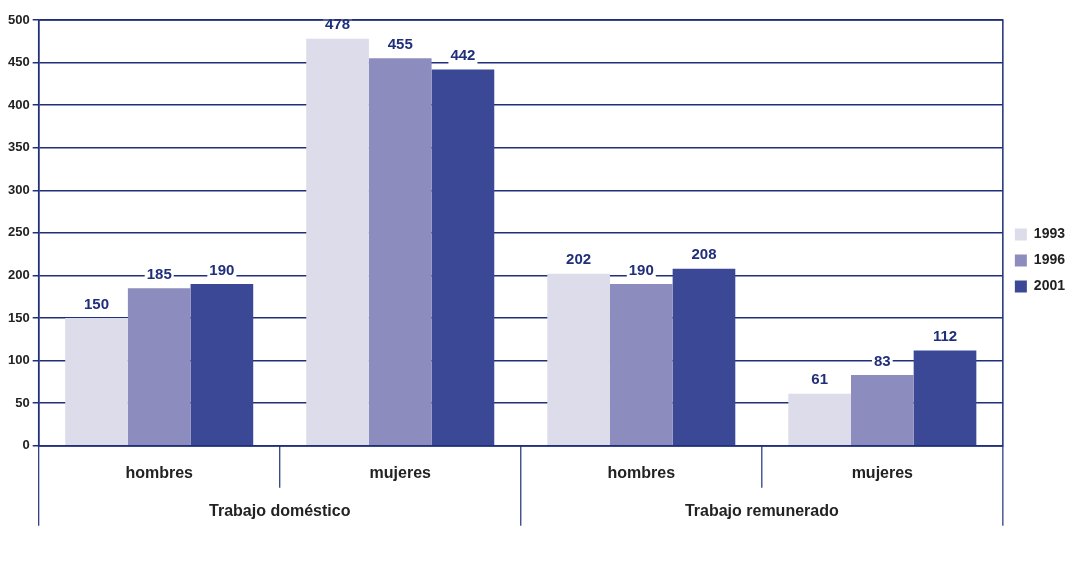 This screenshot has width=1080, height=579. I want to click on data-label: 61, so click(820, 379).